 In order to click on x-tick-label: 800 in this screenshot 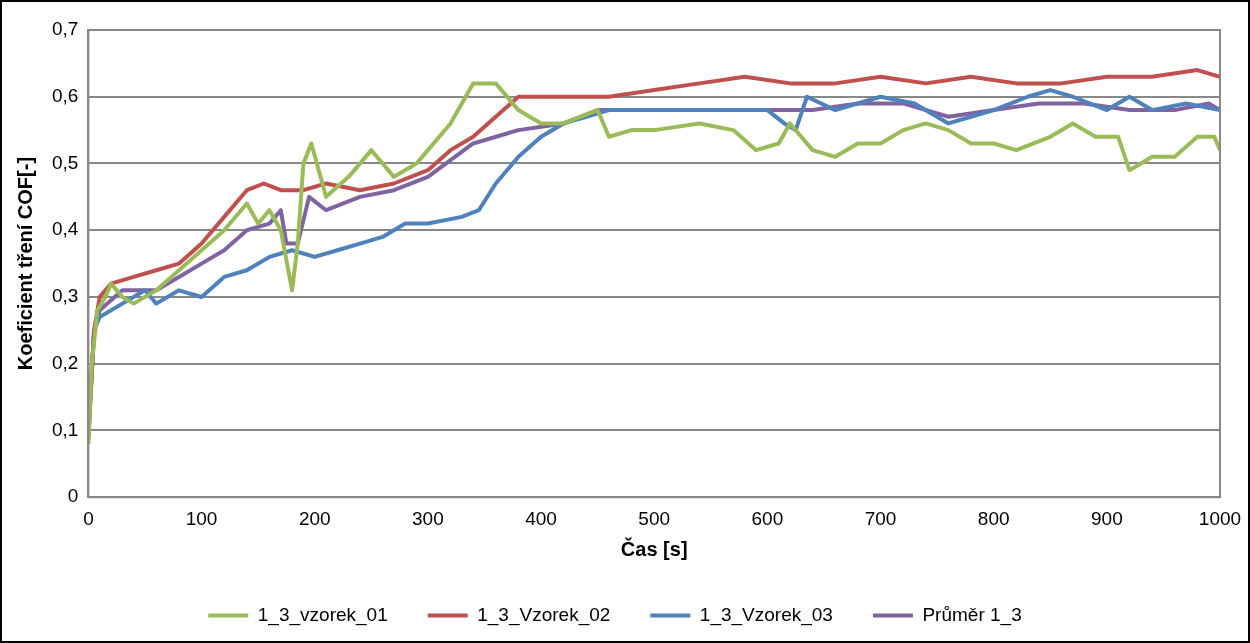, I will do `click(993, 518)`.